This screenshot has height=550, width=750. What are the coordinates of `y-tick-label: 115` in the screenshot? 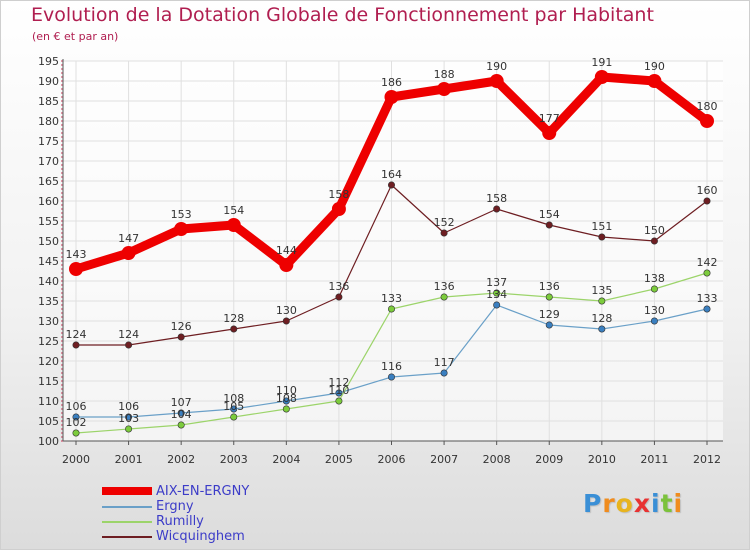 It's located at (48, 381).